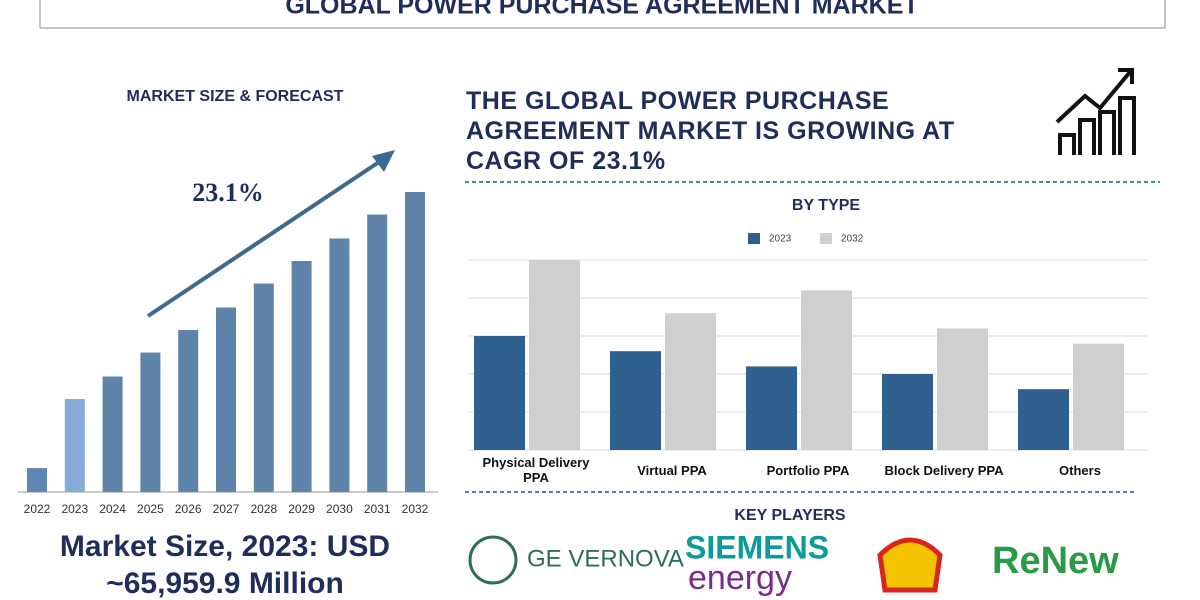  Describe the element at coordinates (150, 509) in the screenshot. I see `x-tick-label: 2025` at that location.